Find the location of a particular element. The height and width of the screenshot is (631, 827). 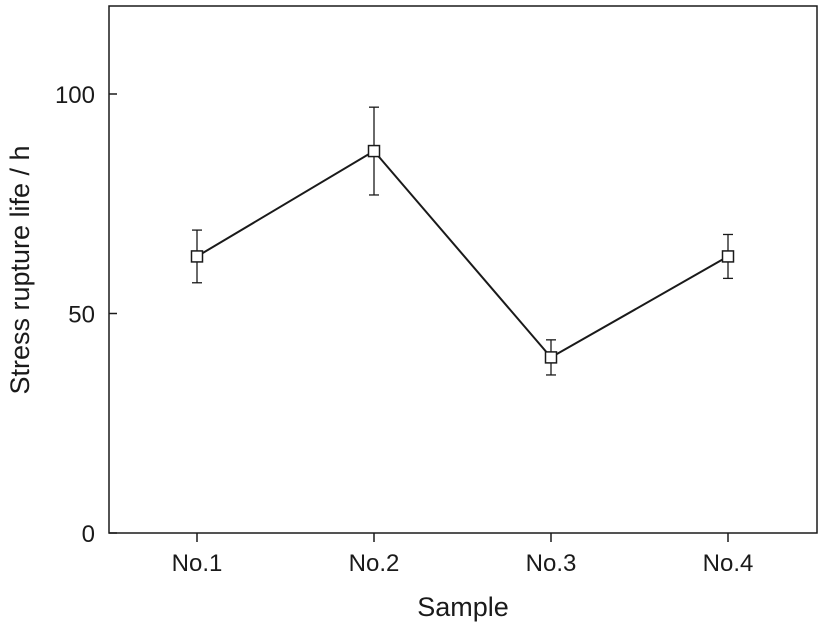

y-tick-label: 100 is located at coordinates (75, 95).